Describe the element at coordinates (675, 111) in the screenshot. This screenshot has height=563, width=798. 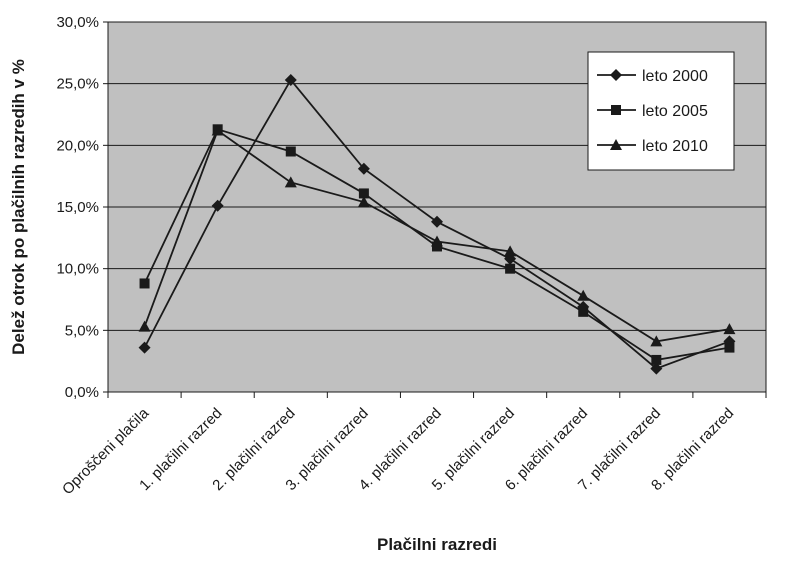
I see `legend-label: leto 2005` at that location.